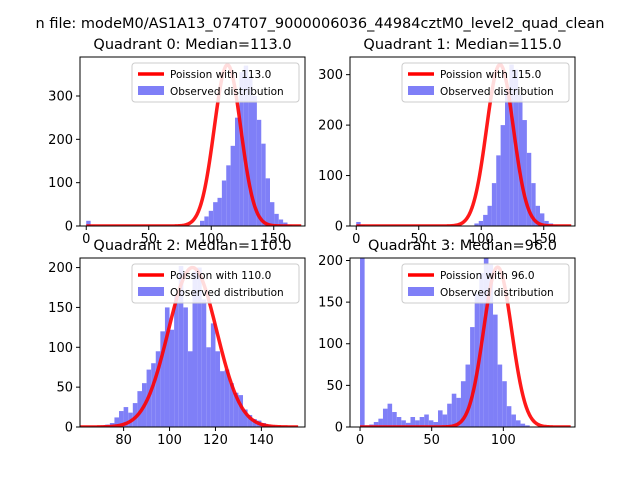 The height and width of the screenshot is (480, 640). What do you see at coordinates (431, 440) in the screenshot?
I see `x-tick-label: 50` at bounding box center [431, 440].